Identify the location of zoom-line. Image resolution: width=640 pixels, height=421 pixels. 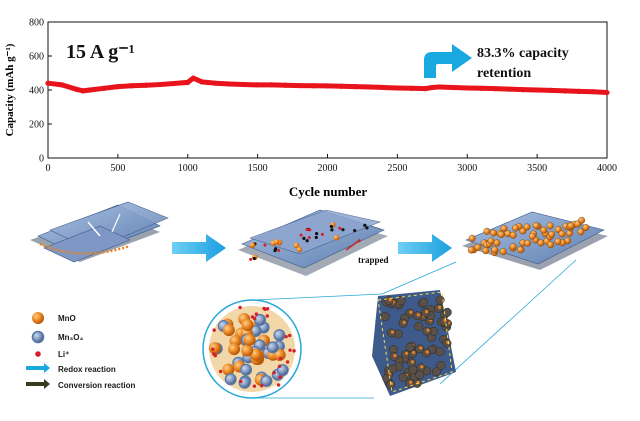
(508, 322).